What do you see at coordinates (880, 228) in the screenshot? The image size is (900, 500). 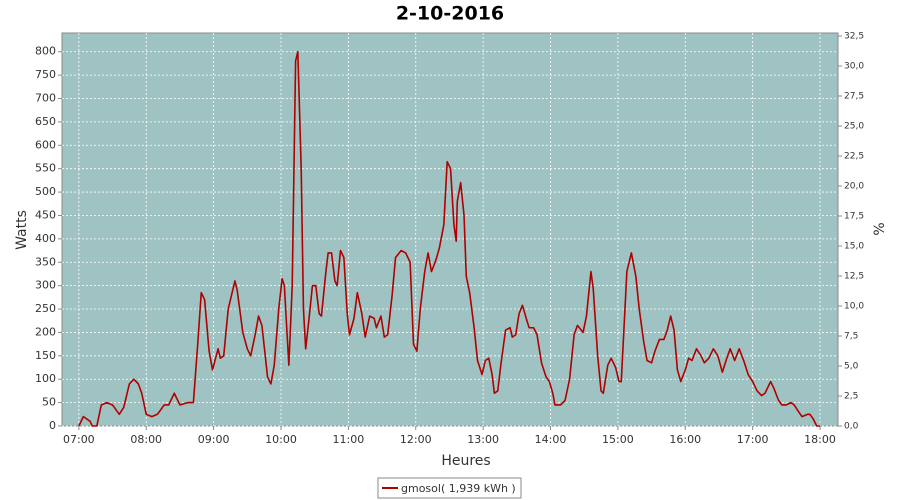 I see `y2-axis-label: %` at bounding box center [880, 228].